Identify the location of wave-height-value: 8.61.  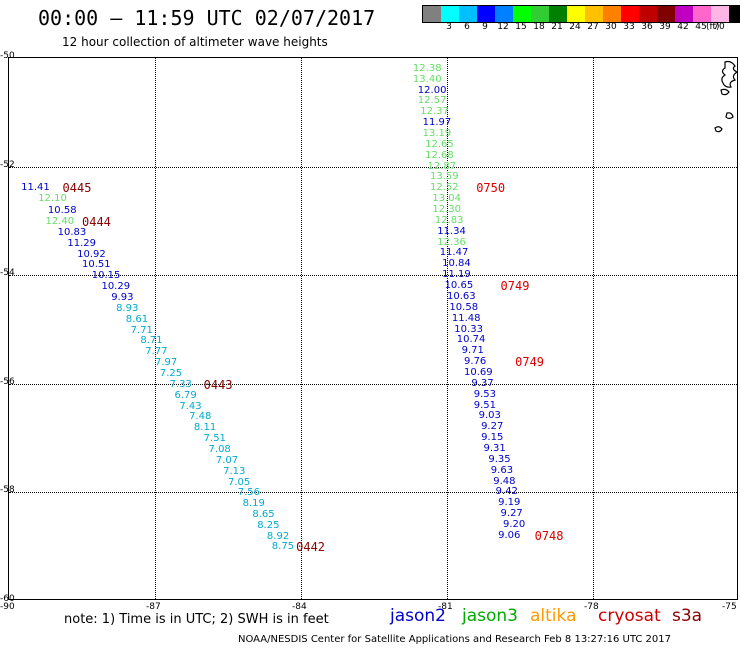
(137, 319).